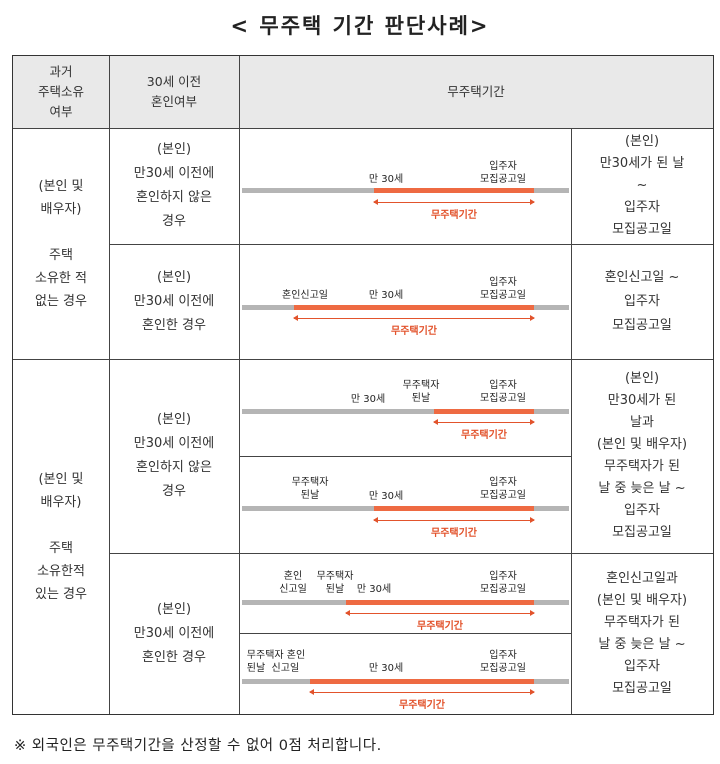  Describe the element at coordinates (363, 128) in the screenshot. I see `header-divider` at that location.